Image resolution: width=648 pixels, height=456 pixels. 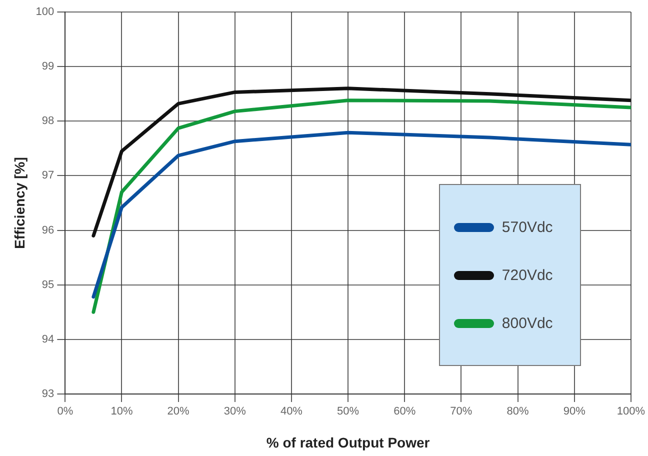 I want to click on x-axis-title: % of rated Output Power, so click(x=348, y=442).